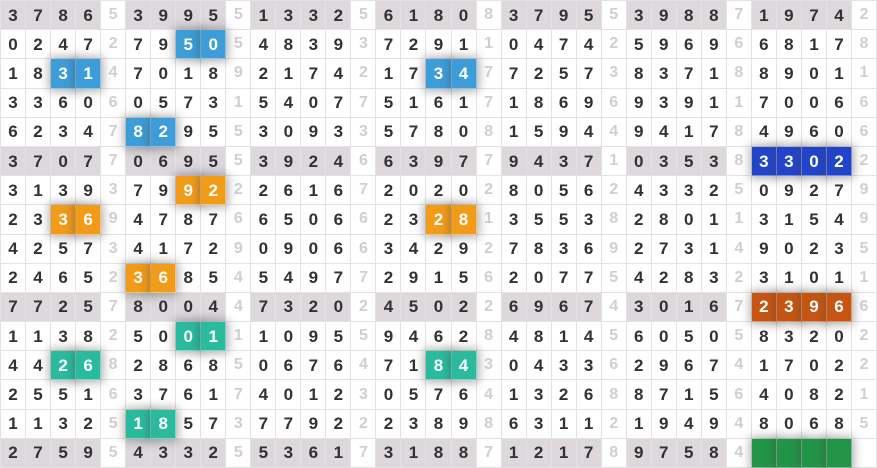 The height and width of the screenshot is (468, 877). I want to click on highlighted-digit-cell: 2, so click(839, 161).